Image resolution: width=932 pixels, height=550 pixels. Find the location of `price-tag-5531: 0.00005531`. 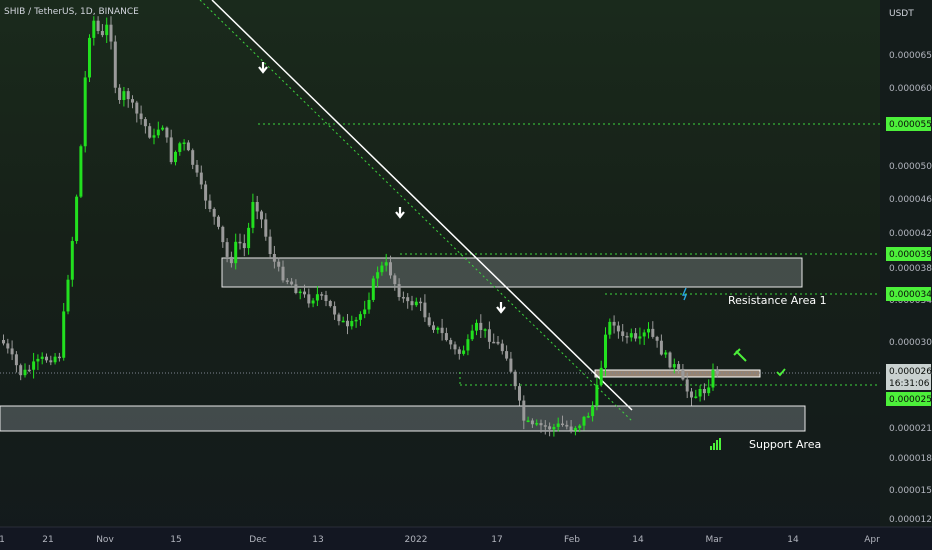

price-tag-5531: 0.00005531 is located at coordinates (909, 124).